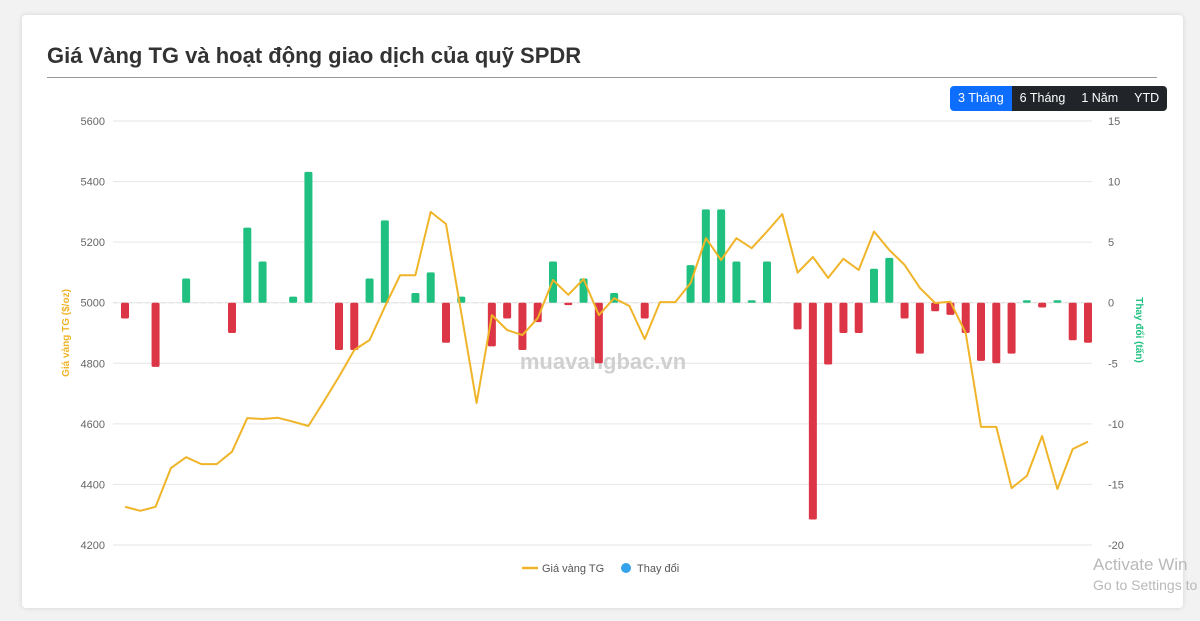 This screenshot has width=1200, height=621. Describe the element at coordinates (1114, 183) in the screenshot. I see `right-axis-tick-label: 10` at that location.